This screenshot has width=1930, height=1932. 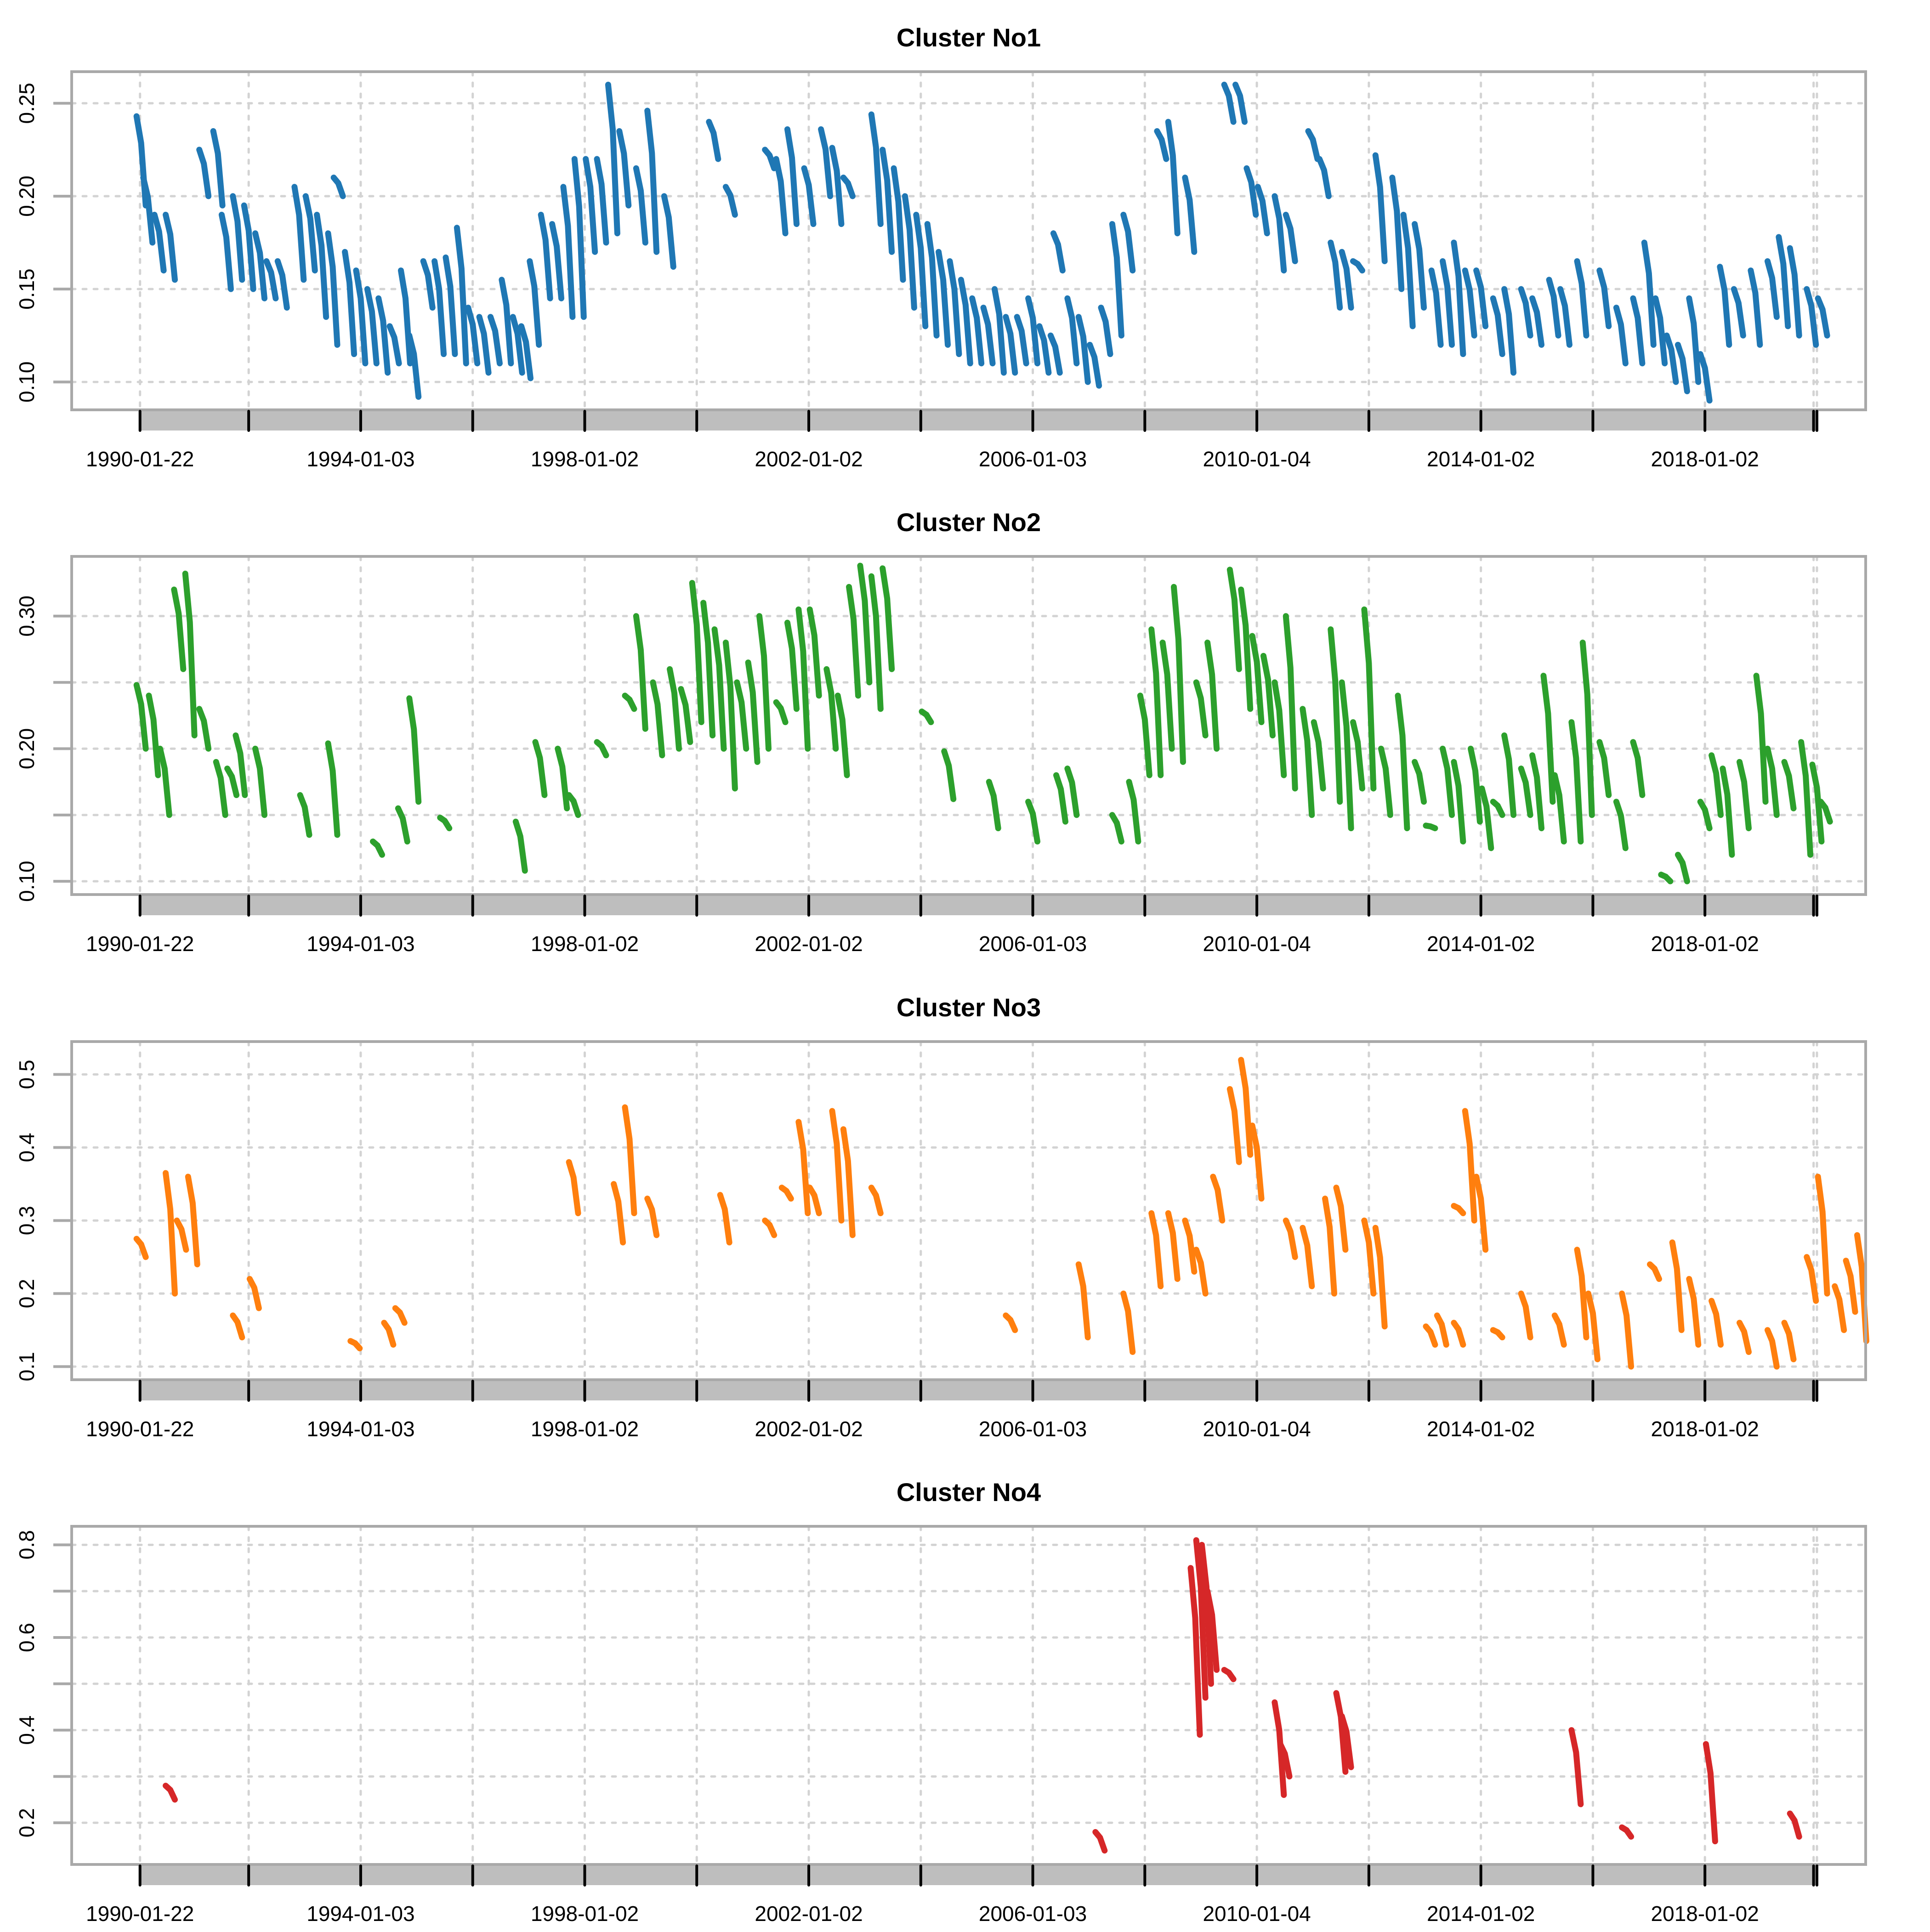 What do you see at coordinates (983, 723) in the screenshot?
I see `series-cluster-no2` at bounding box center [983, 723].